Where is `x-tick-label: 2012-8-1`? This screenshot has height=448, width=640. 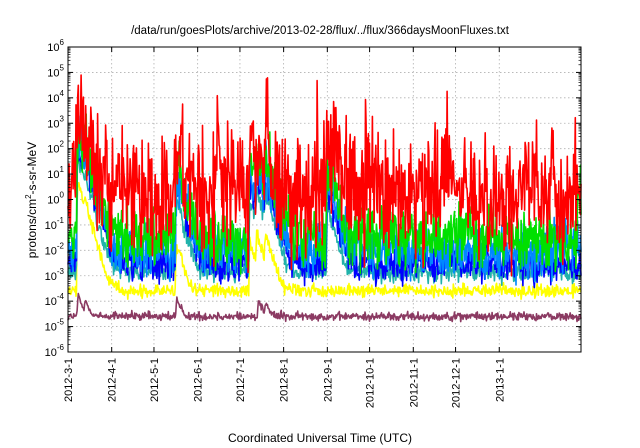
x-tick-label: 2012-8-1 is located at coordinates (285, 380).